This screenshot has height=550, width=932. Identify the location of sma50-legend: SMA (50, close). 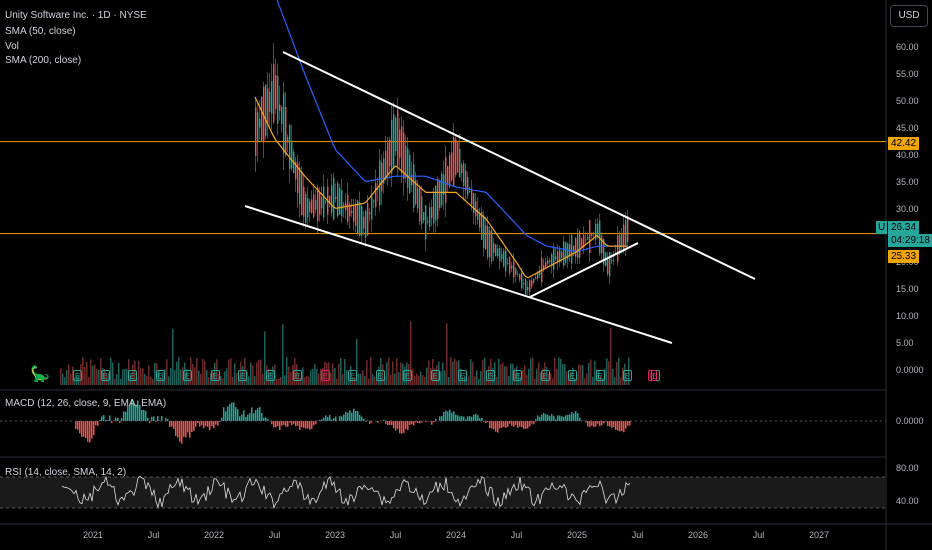
(40, 31).